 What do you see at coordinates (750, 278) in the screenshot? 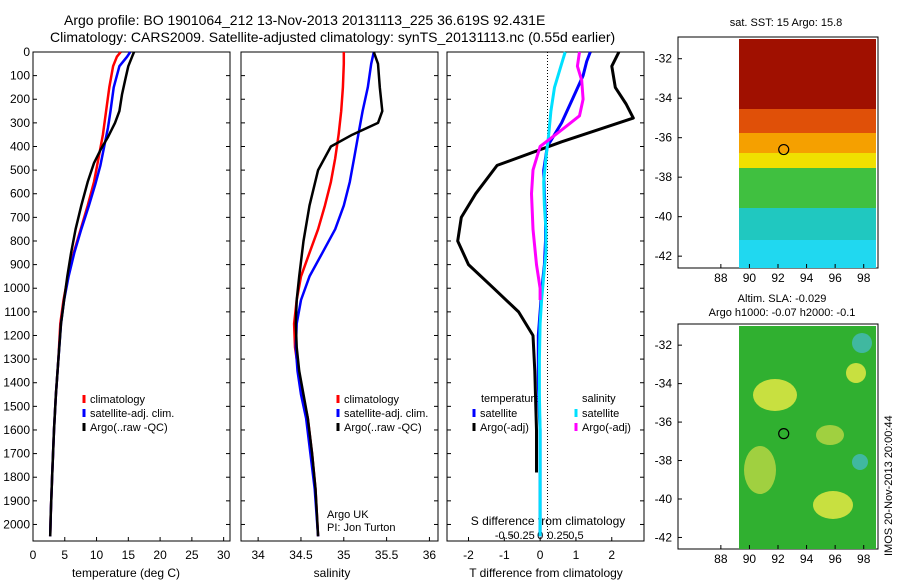
I see `sst-map-x-tick-label: 90` at bounding box center [750, 278].